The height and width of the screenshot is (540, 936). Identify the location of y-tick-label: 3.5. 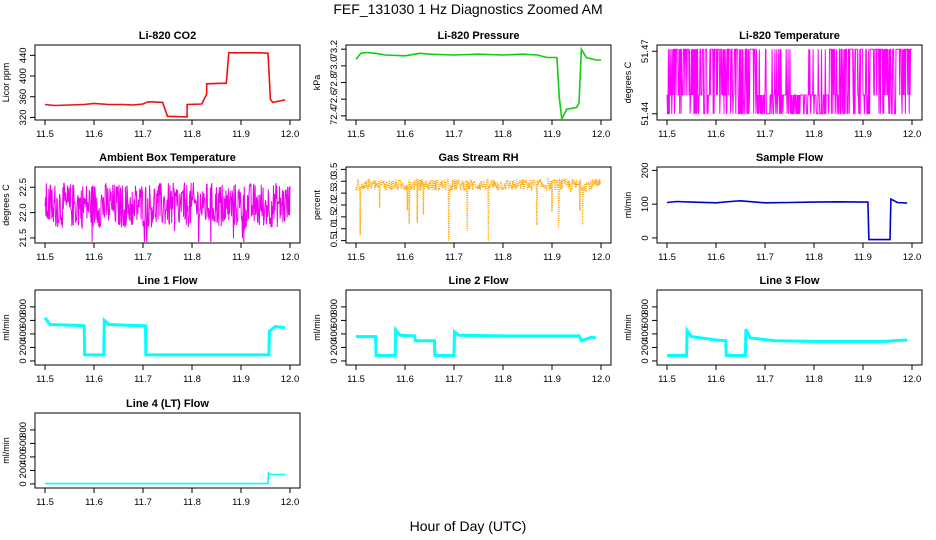
(334, 169).